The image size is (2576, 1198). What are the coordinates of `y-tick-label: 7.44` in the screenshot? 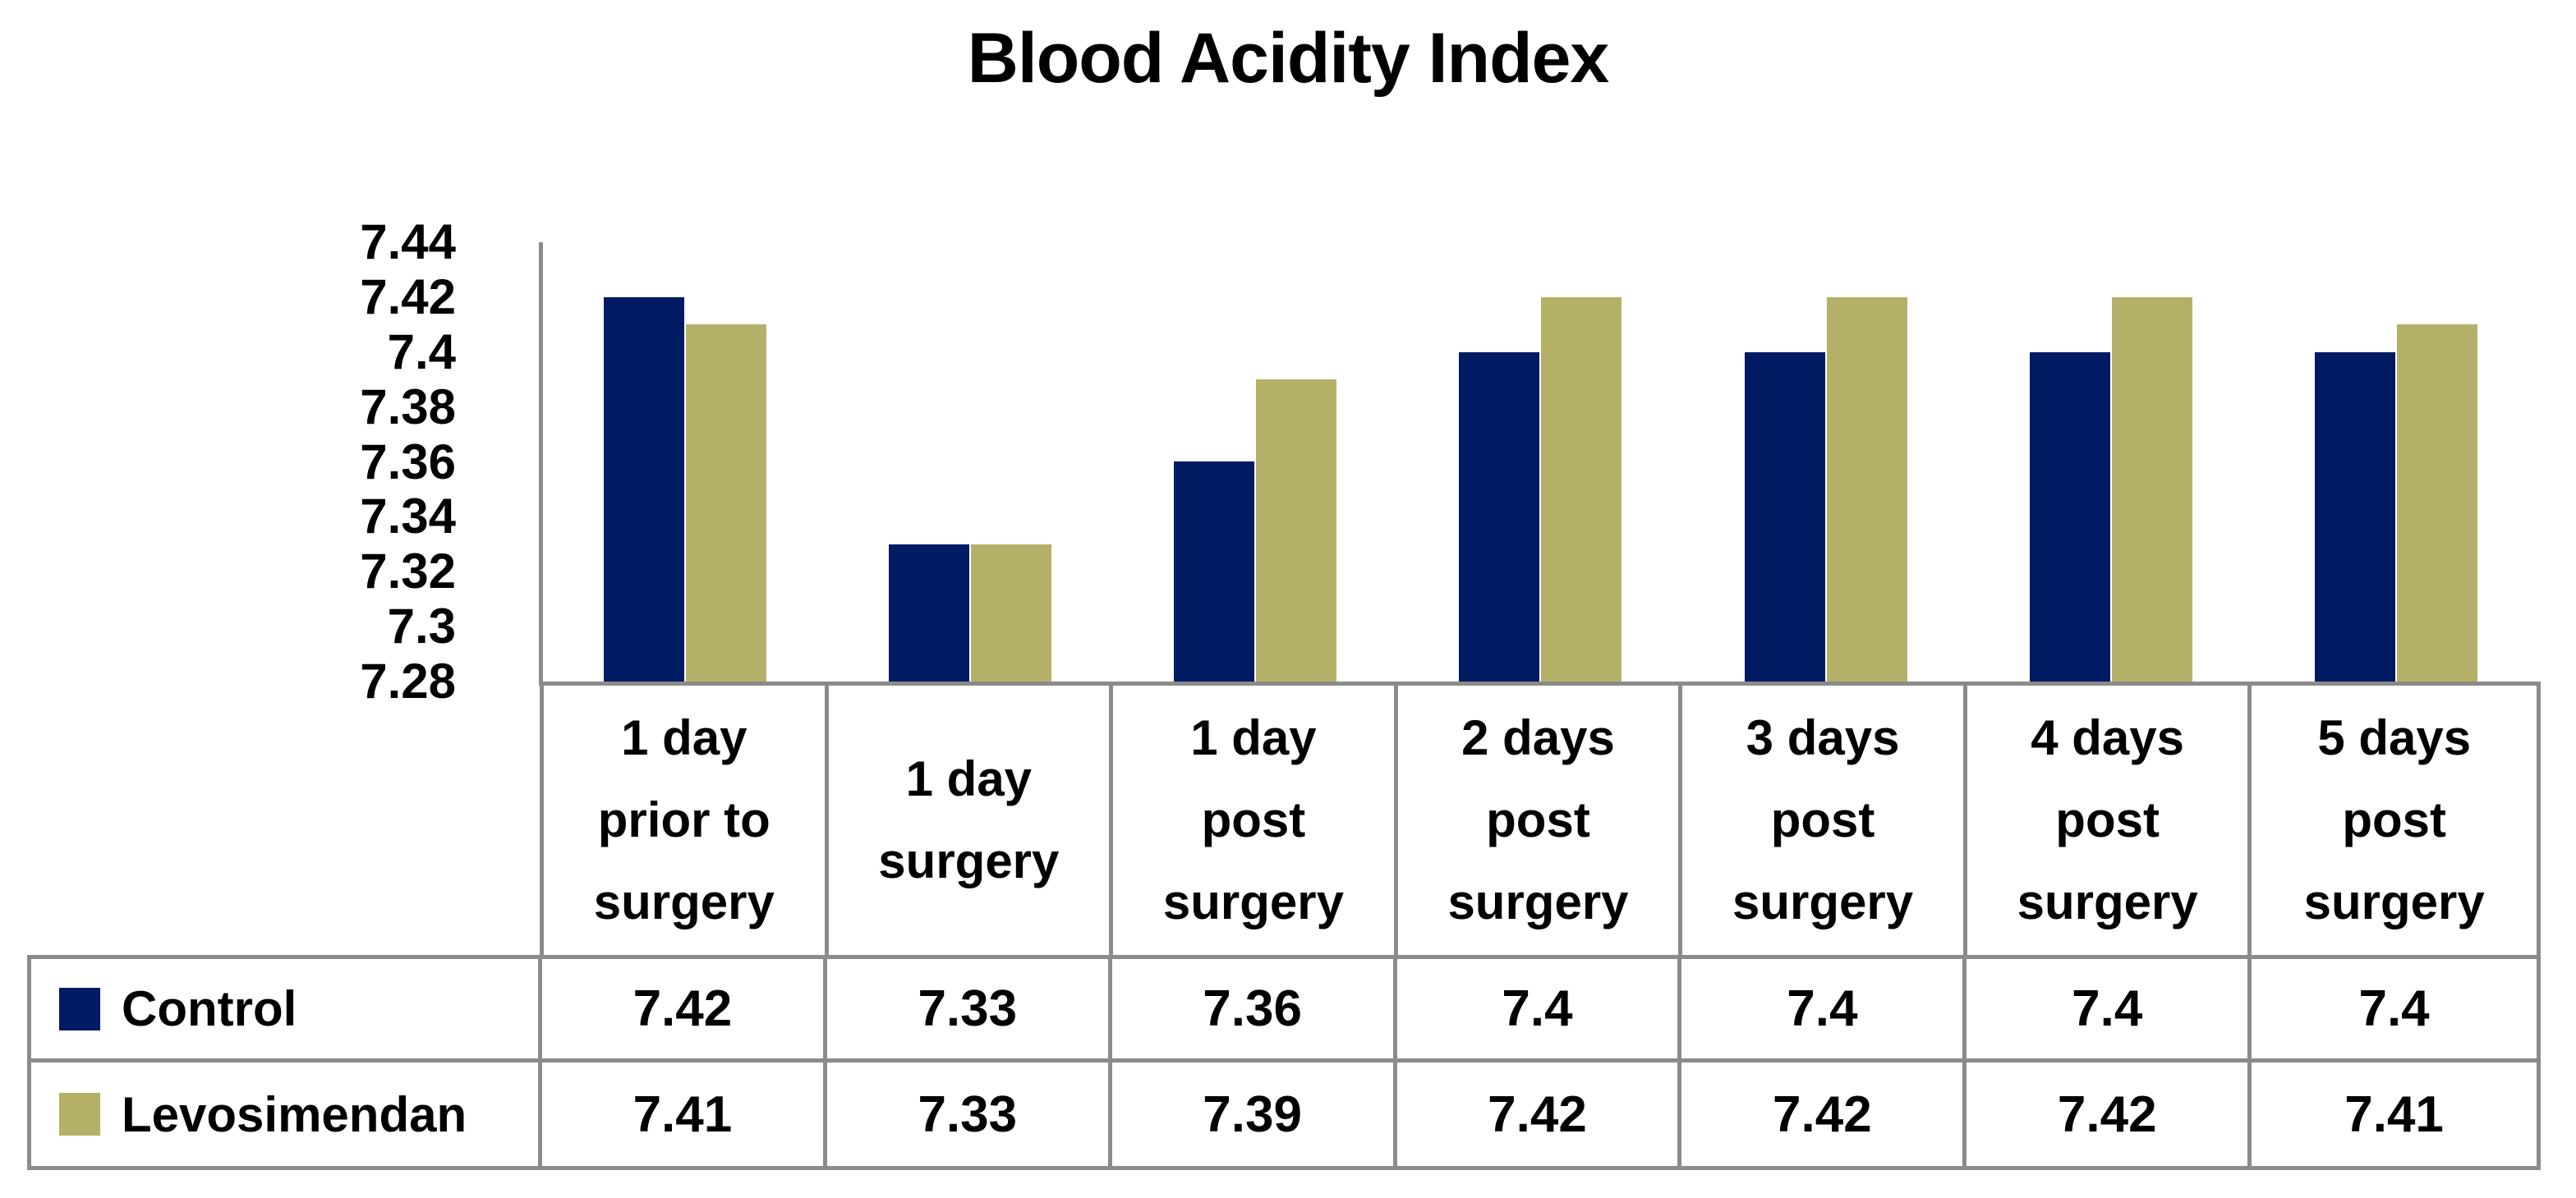 It's located at (408, 241).